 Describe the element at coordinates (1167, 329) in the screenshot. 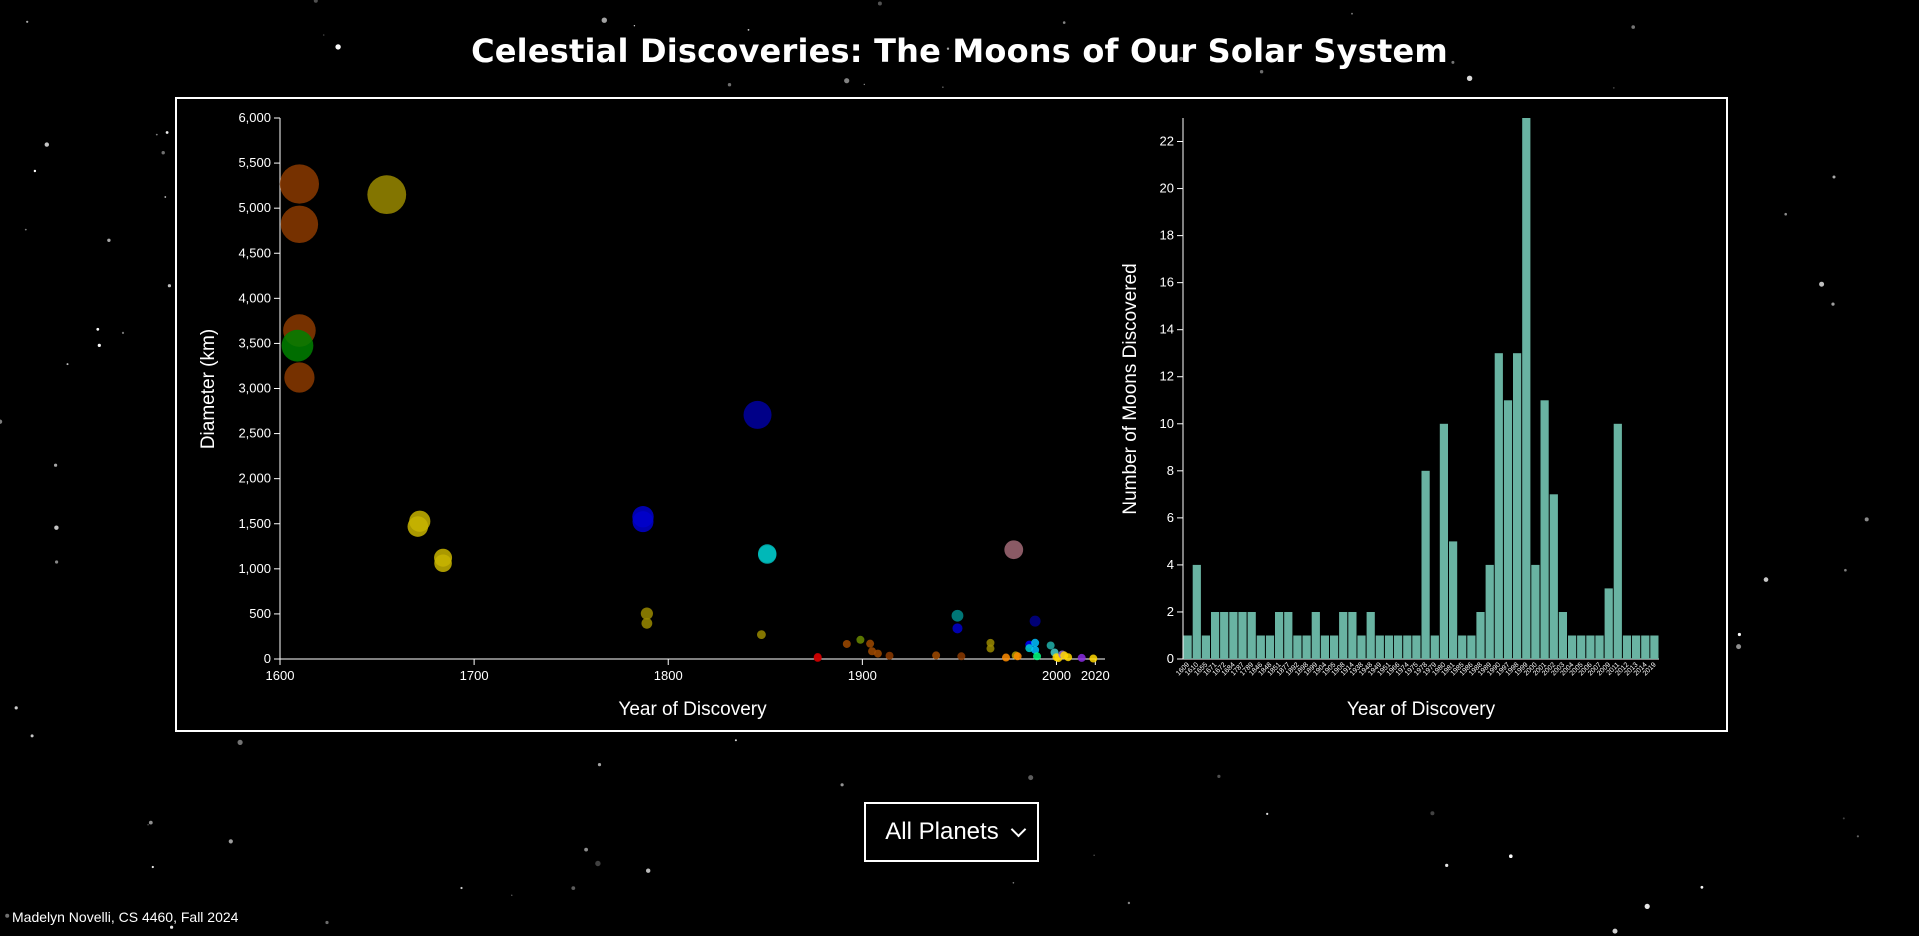

I see `bar-y-tick-label: 14` at that location.